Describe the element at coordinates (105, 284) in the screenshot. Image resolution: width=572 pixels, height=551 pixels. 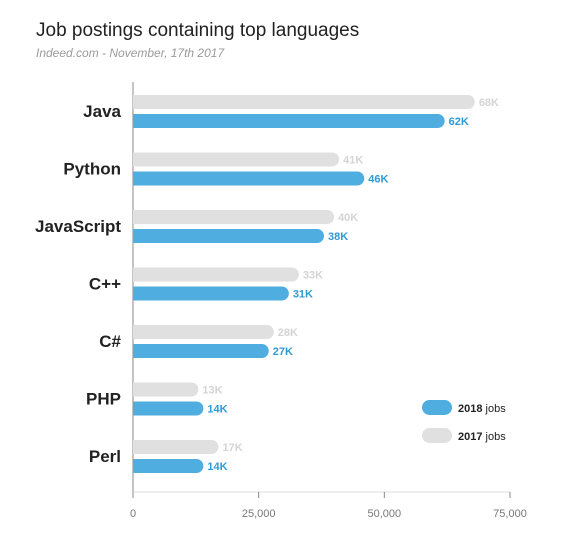
I see `category-label: C++` at that location.